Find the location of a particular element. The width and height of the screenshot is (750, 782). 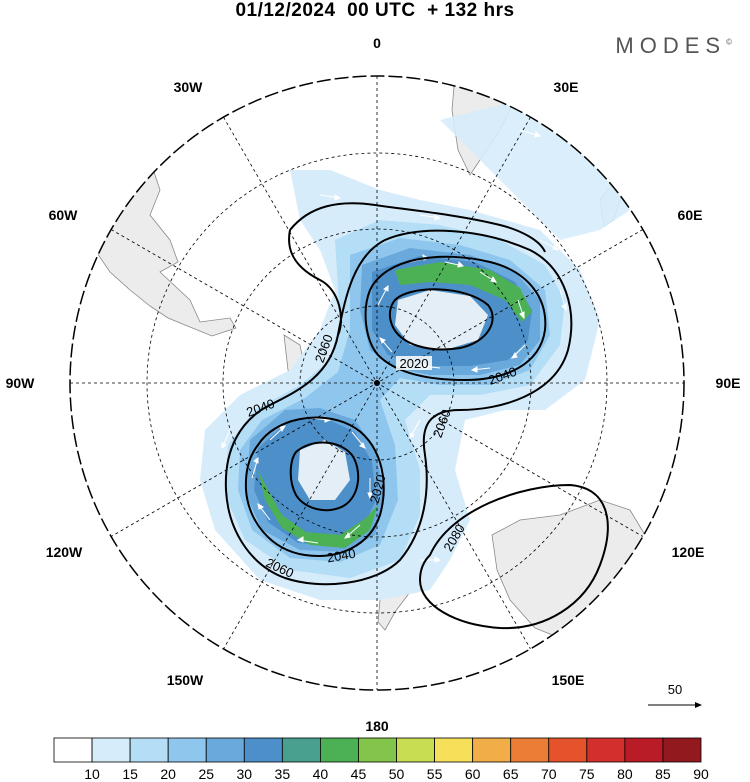

map-title: 01/12/2024 00 UTC + 132 hrs is located at coordinates (375, 10).